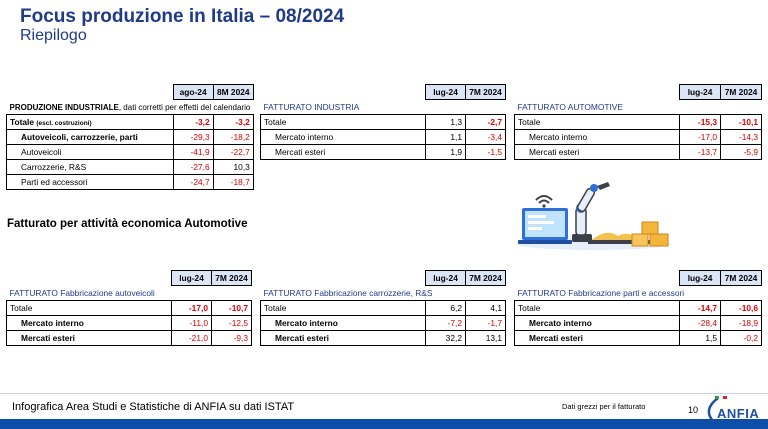 The width and height of the screenshot is (768, 429). I want to click on value-cell: 1,3, so click(445, 122).